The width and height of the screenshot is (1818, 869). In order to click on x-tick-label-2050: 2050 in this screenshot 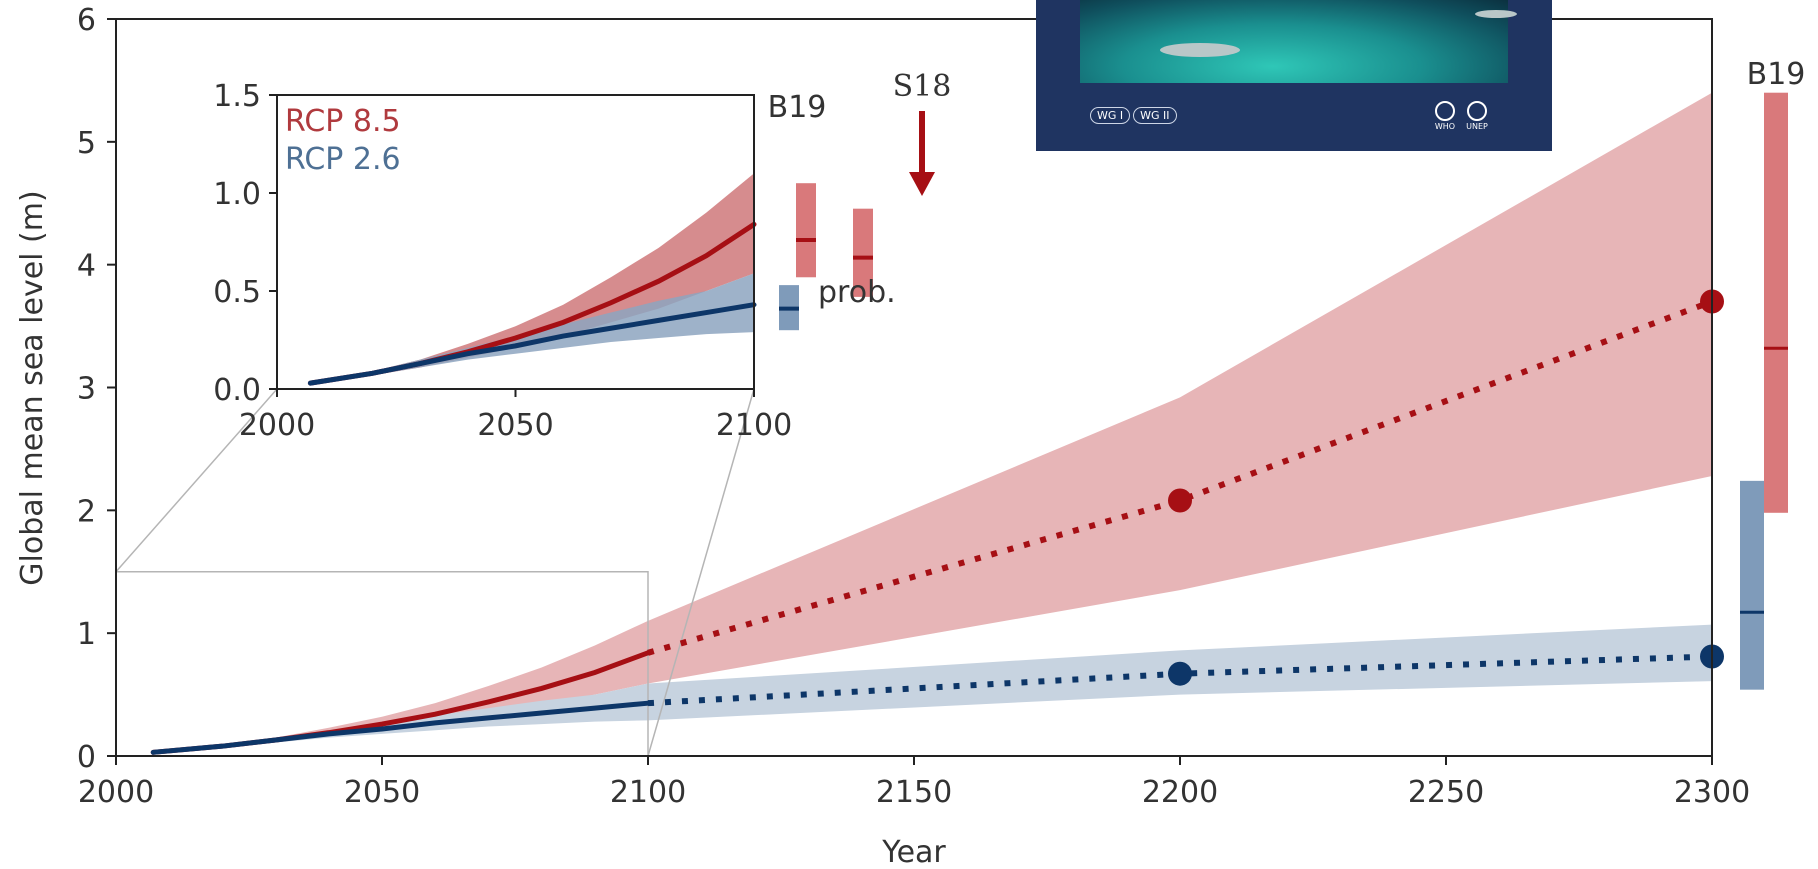, I will do `click(382, 792)`.